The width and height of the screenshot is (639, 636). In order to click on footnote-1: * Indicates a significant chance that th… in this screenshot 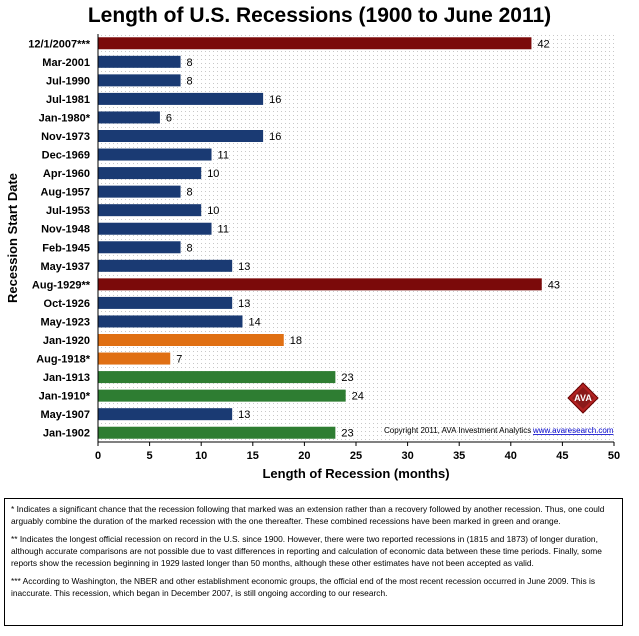, I will do `click(308, 515)`.